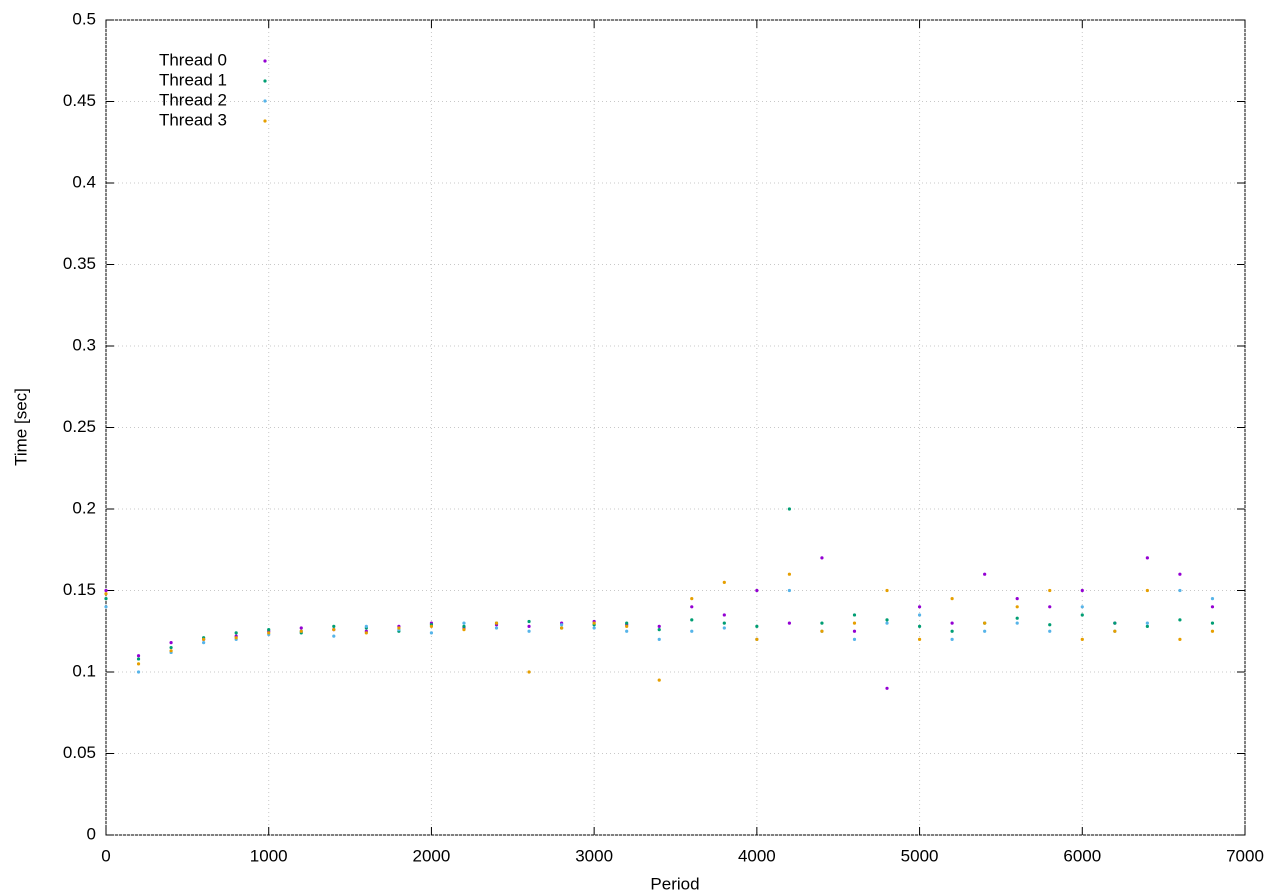  I want to click on y-tick-label: 0.5, so click(84, 18).